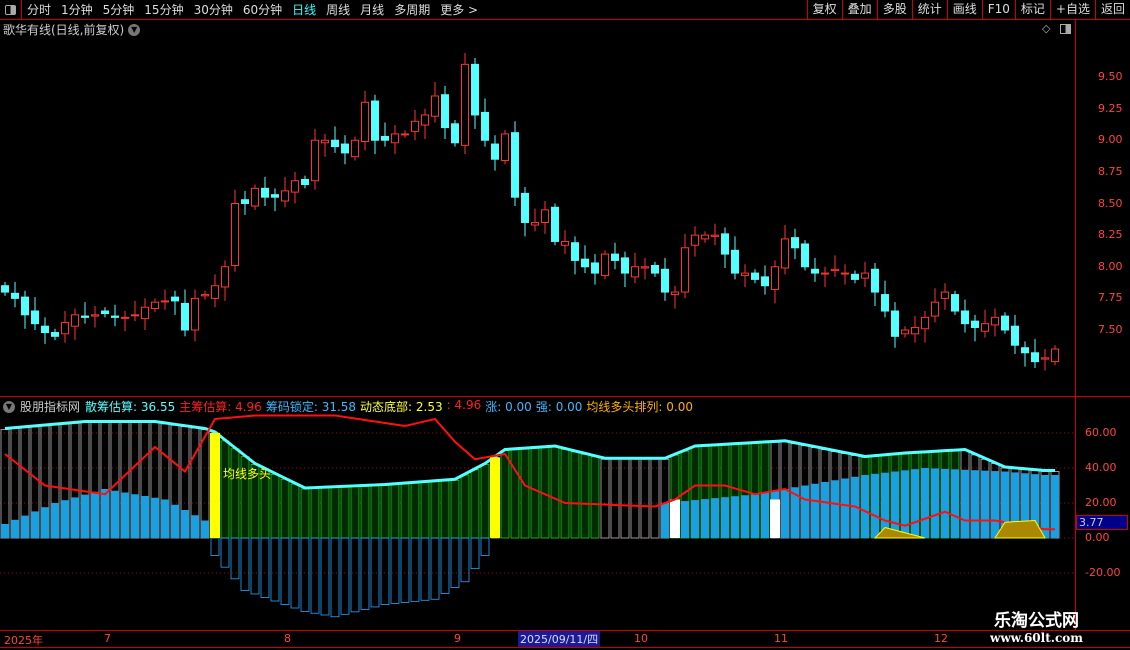  I want to click on y-tick-label: 0.00, so click(1097, 537).